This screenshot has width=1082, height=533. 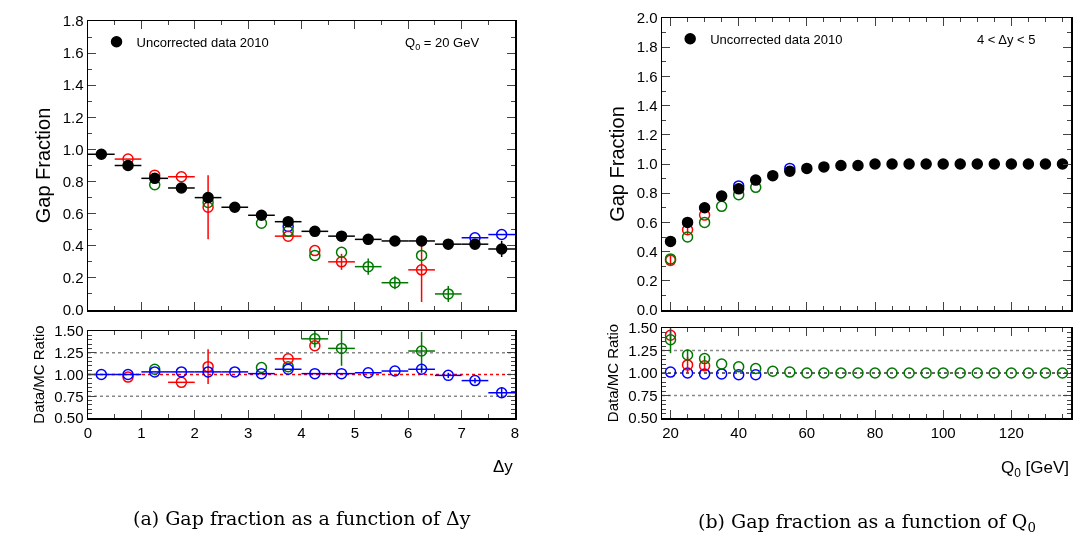 What do you see at coordinates (69, 352) in the screenshot?
I see `y-tick-label: 1.25` at bounding box center [69, 352].